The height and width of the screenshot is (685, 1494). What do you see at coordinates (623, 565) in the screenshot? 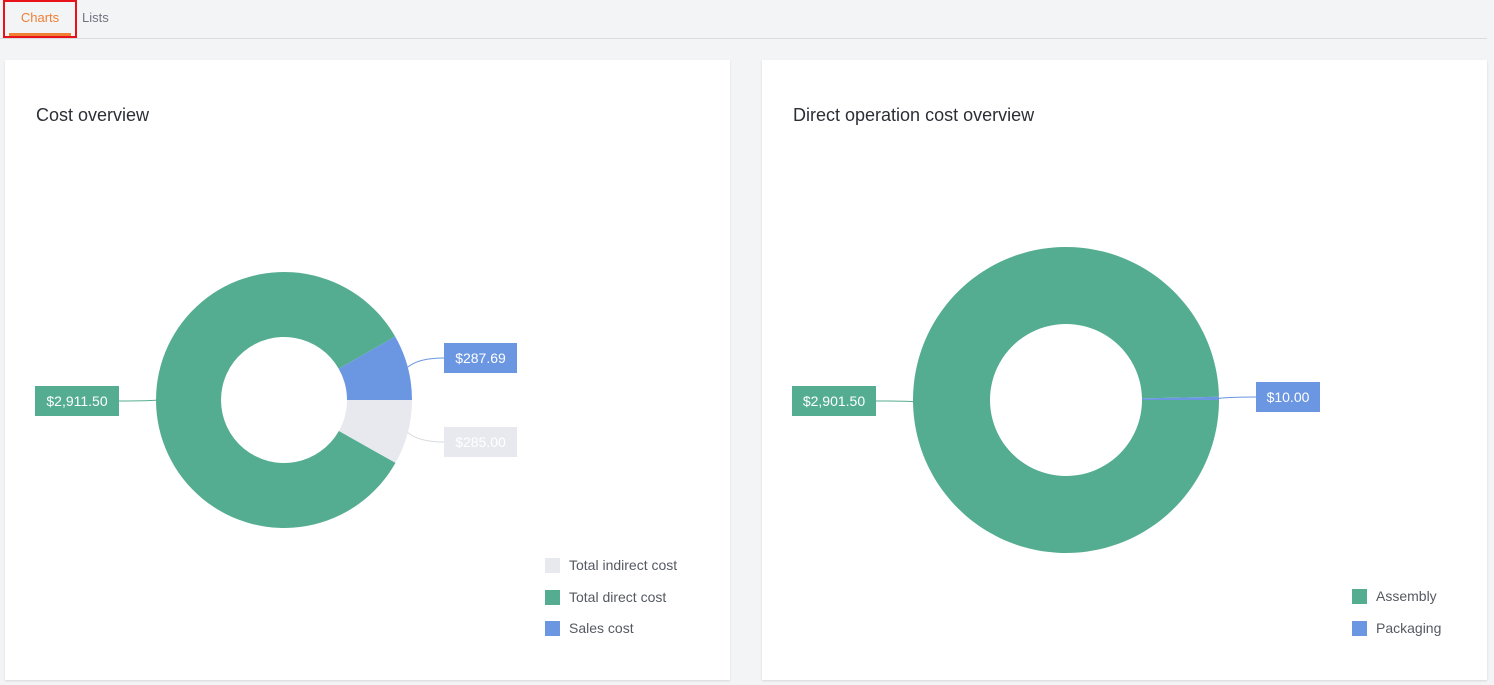
I see `legend-label: Total indirect cost` at bounding box center [623, 565].